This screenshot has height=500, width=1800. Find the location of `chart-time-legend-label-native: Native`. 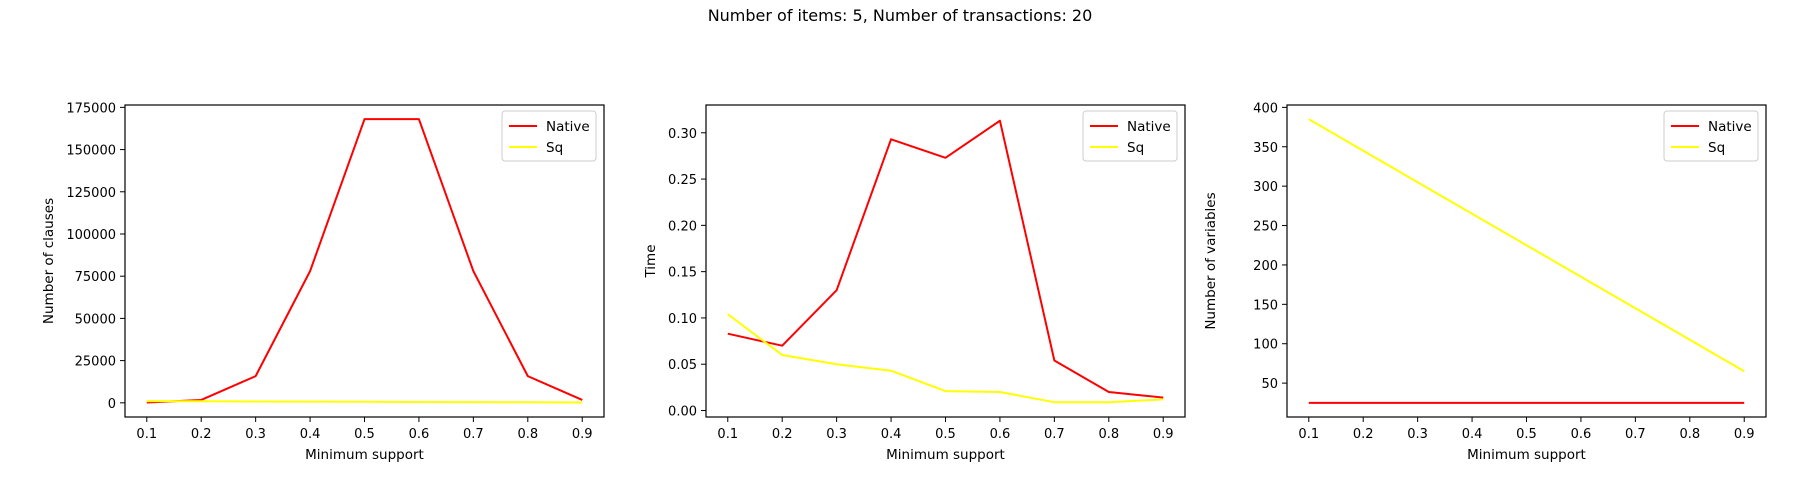

chart-time-legend-label-native: Native is located at coordinates (1149, 127).